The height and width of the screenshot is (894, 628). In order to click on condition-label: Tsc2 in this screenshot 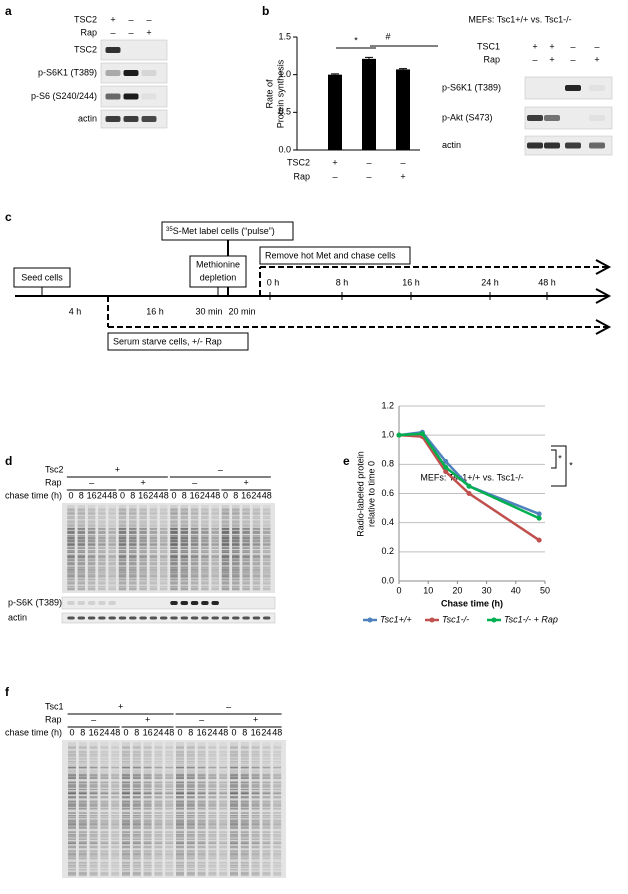, I will do `click(54, 469)`.